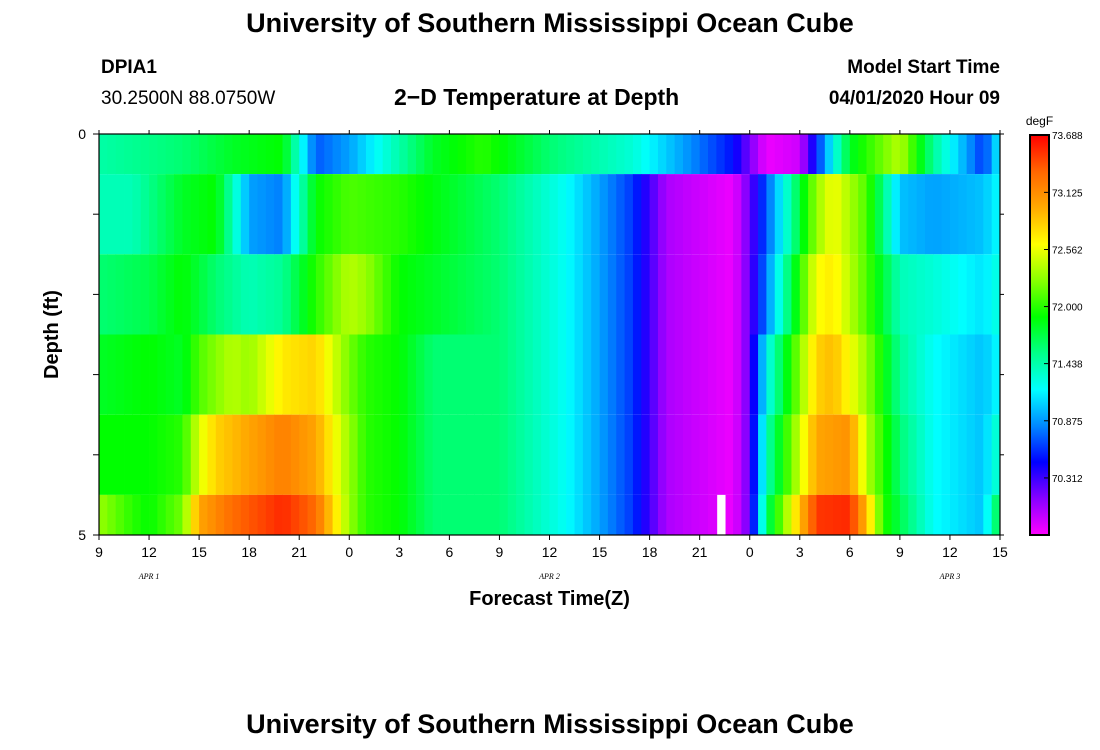 This screenshot has width=1100, height=750. What do you see at coordinates (1067, 136) in the screenshot?
I see `colorbar-tick-label: 73.688` at bounding box center [1067, 136].